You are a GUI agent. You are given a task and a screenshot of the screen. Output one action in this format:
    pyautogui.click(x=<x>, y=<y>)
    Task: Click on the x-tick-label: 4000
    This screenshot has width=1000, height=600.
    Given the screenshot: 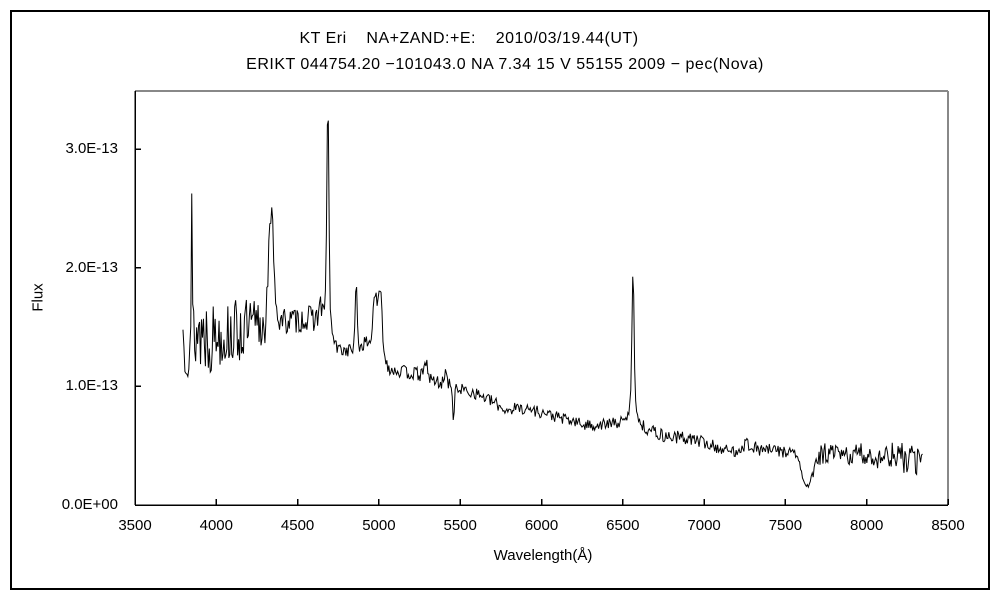 What is the action you would take?
    pyautogui.click(x=216, y=525)
    